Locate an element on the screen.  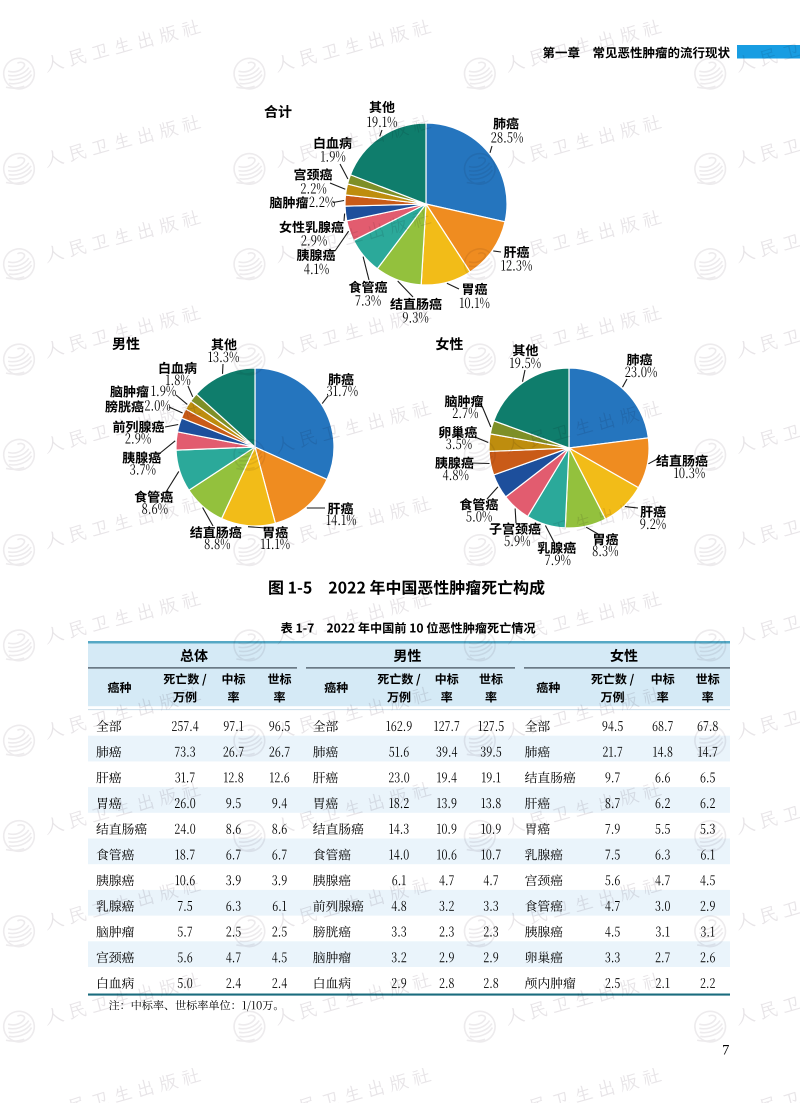
svg-text: 7 is located at coordinates (725, 1051).